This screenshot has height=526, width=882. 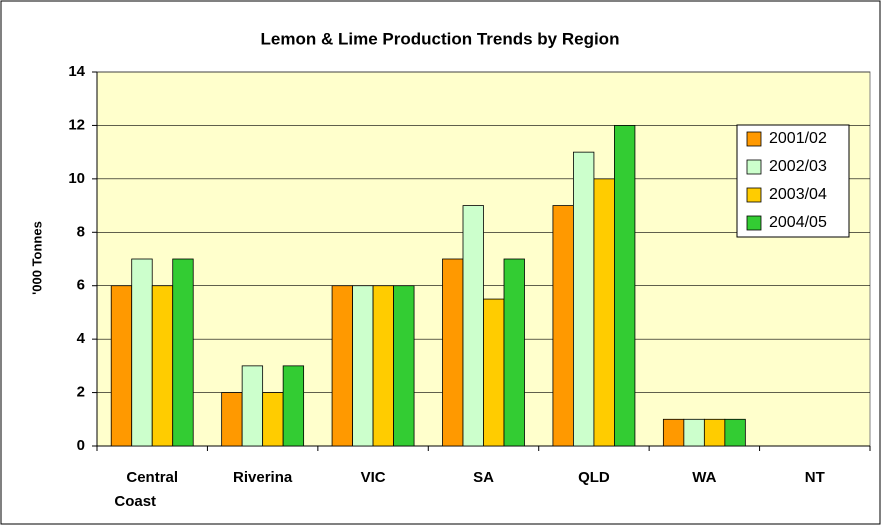 I want to click on legend-label: 2003/04, so click(x=798, y=194).